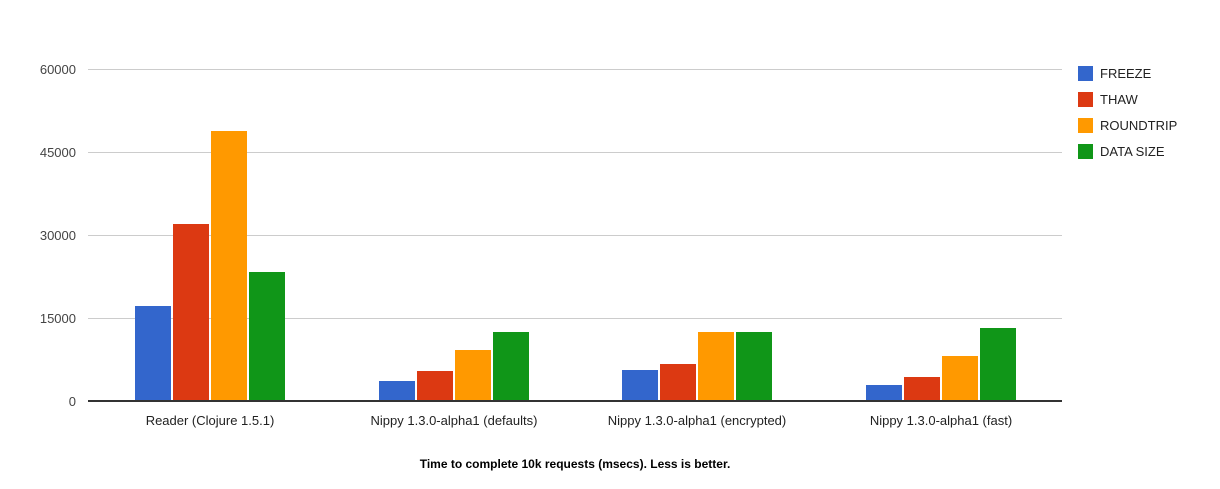 This screenshot has height=489, width=1220. I want to click on legend: FREEZE THAW ROUNDTRIP DATA SIZE, so click(1127, 118).